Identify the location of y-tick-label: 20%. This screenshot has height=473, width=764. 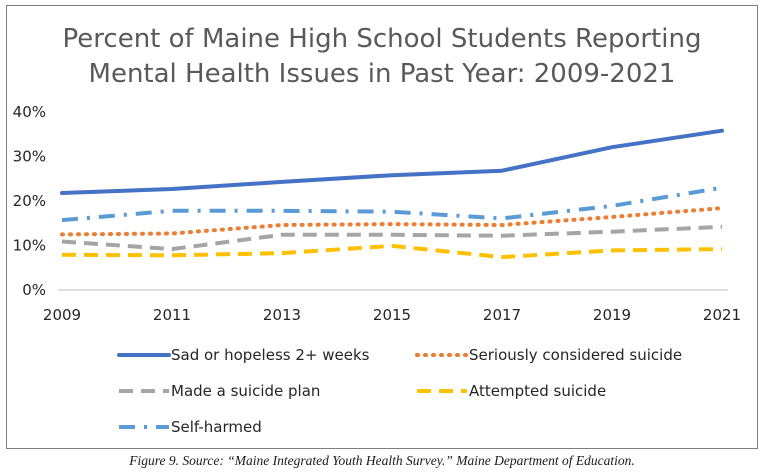
(29, 201).